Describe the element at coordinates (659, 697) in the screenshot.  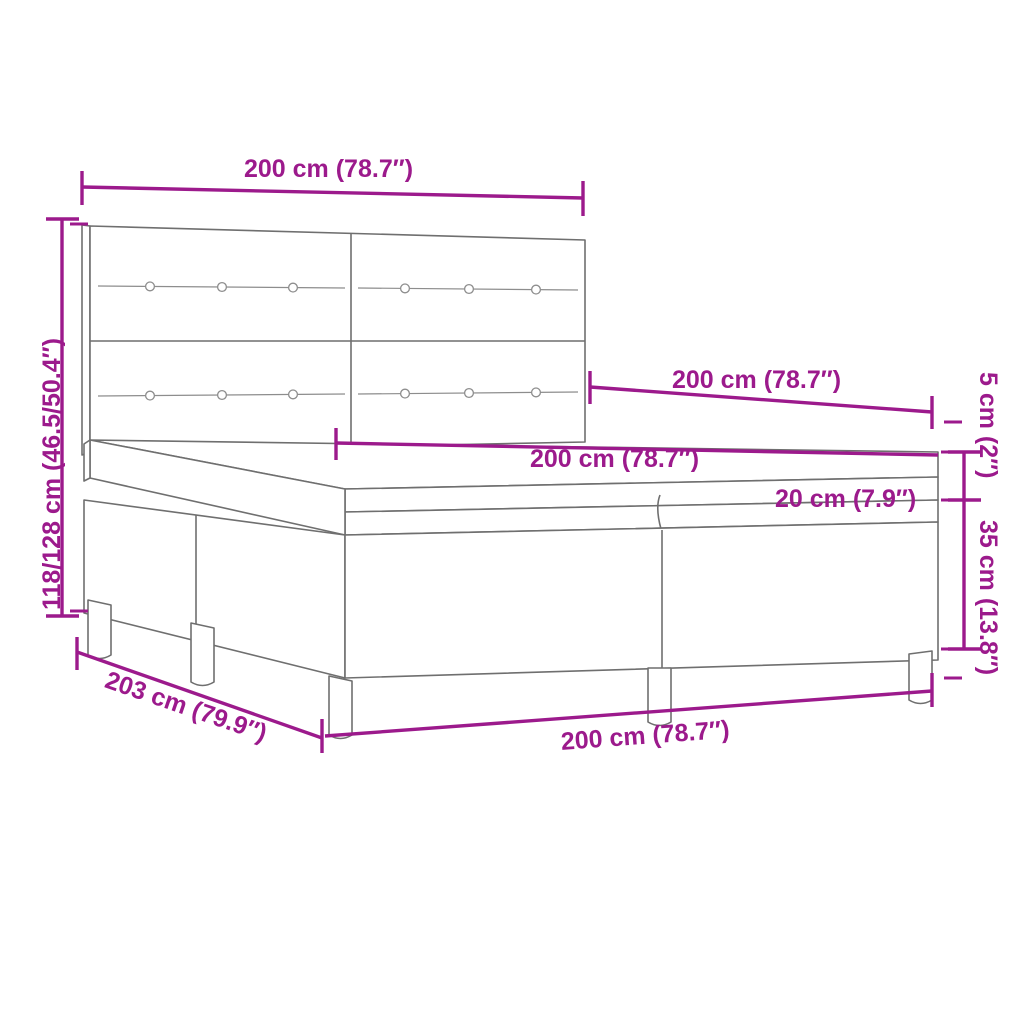
I see `leg-front-mid` at that location.